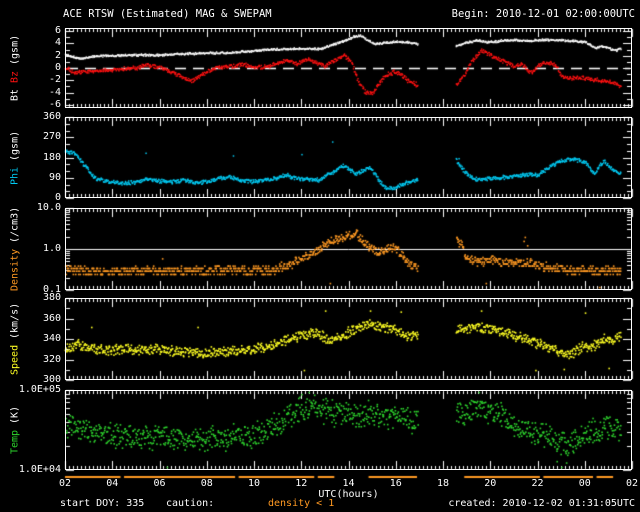  I want to click on ytick-speed: 380, so click(51, 297).